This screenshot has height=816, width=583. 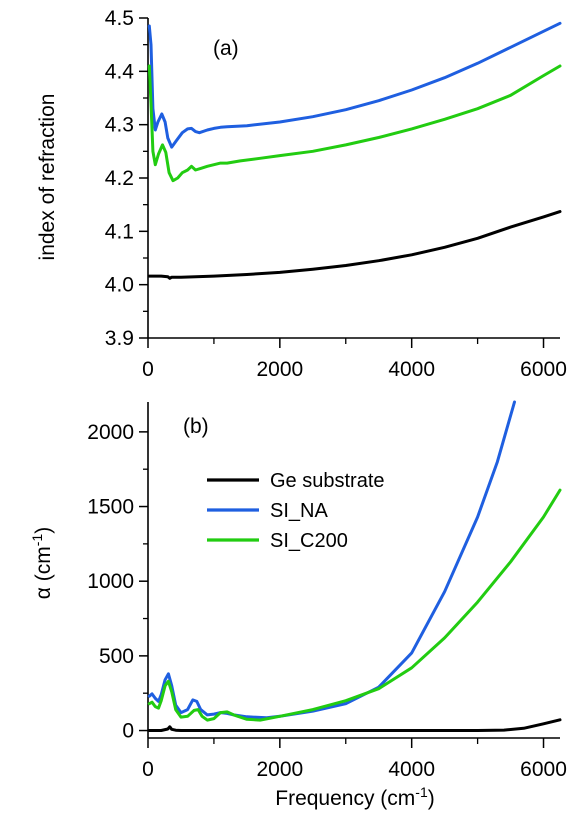 What do you see at coordinates (345, 798) in the screenshot?
I see `frequency-word: Frequency (cm` at bounding box center [345, 798].